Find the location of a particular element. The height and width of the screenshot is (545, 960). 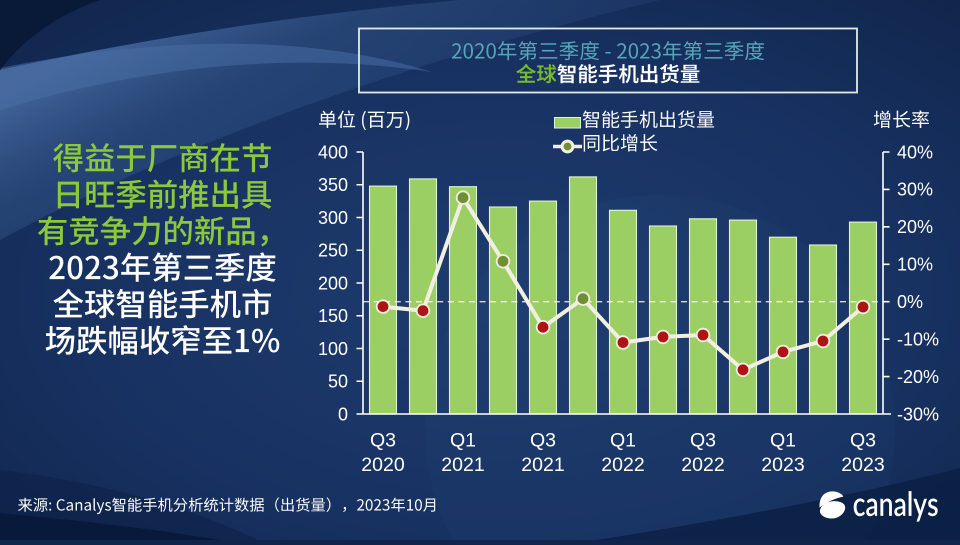

svg-text: 300 is located at coordinates (333, 218).